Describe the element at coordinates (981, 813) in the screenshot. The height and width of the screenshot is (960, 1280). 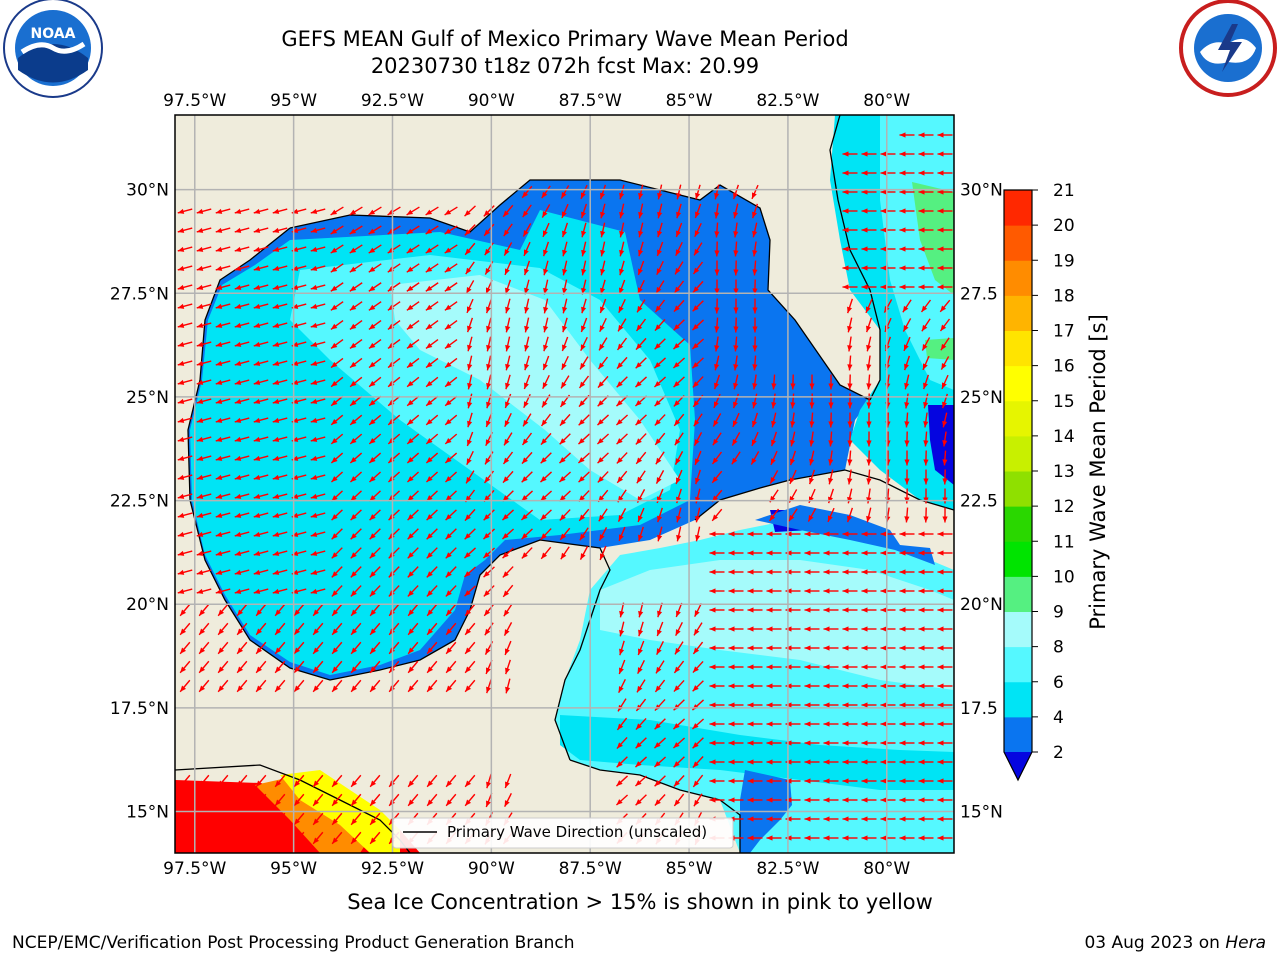
I see `y-tick-label-right: 15°N` at that location.